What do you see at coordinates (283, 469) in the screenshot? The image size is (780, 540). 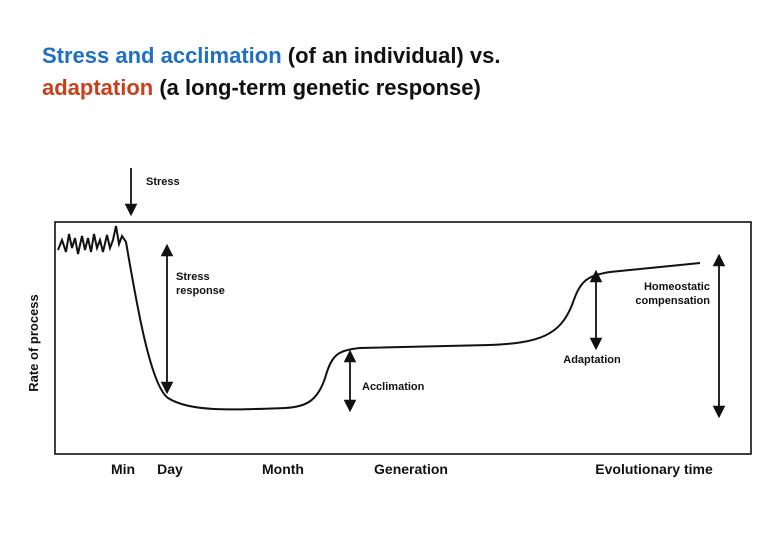 I see `x-tick-month: Month` at bounding box center [283, 469].